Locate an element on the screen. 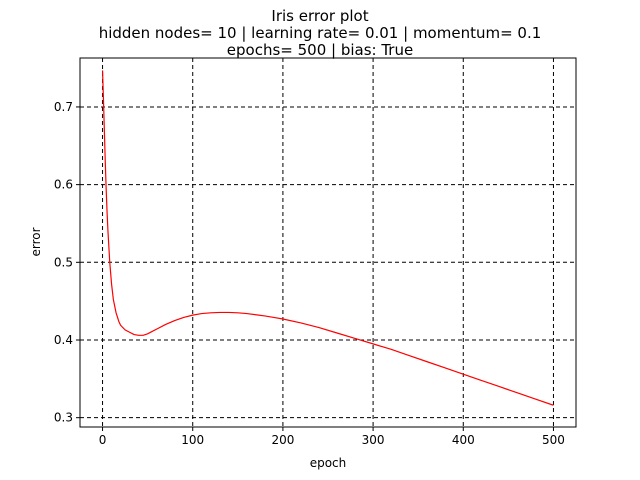 Image resolution: width=640 pixels, height=480 pixels. y-tick-label: 0.7 is located at coordinates (63, 107).